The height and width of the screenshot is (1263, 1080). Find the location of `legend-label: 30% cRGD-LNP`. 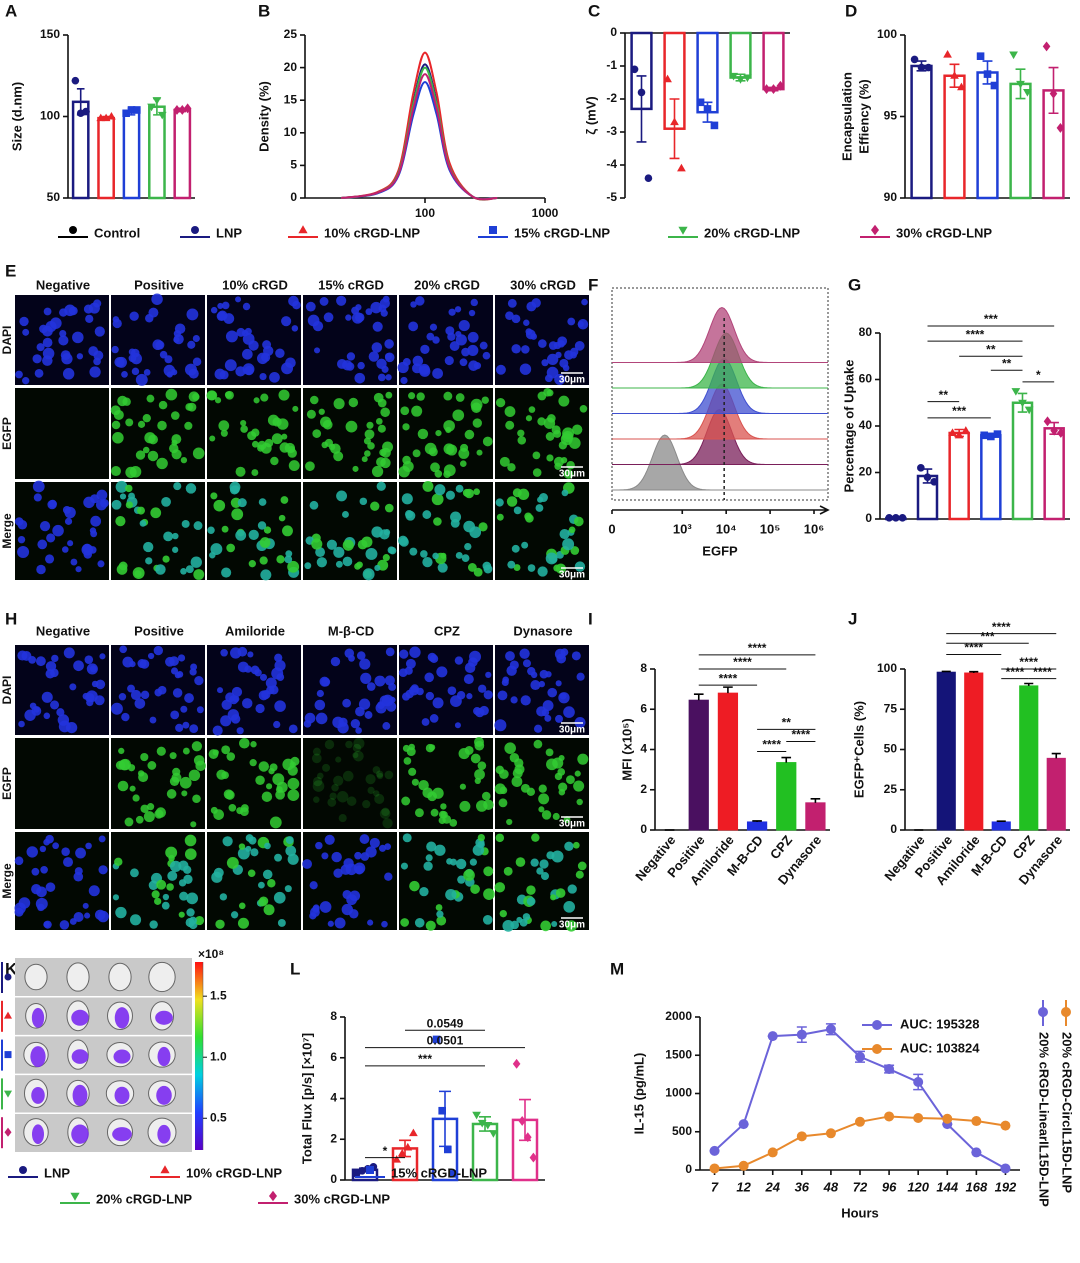

legend-label: 30% cRGD-LNP is located at coordinates (944, 232).